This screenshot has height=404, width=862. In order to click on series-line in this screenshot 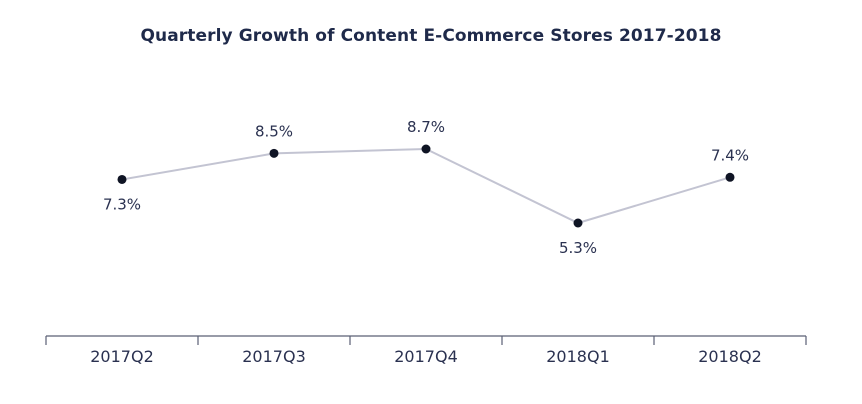, I will do `click(426, 186)`.